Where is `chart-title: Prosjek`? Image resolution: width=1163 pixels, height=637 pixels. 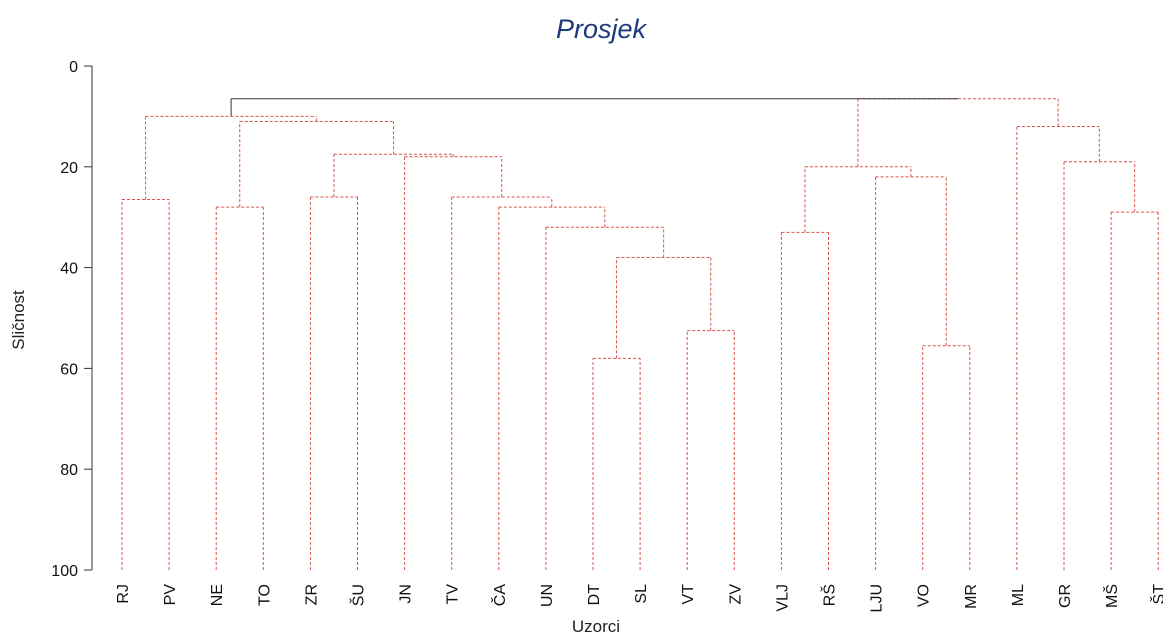 chart-title: Prosjek is located at coordinates (602, 29).